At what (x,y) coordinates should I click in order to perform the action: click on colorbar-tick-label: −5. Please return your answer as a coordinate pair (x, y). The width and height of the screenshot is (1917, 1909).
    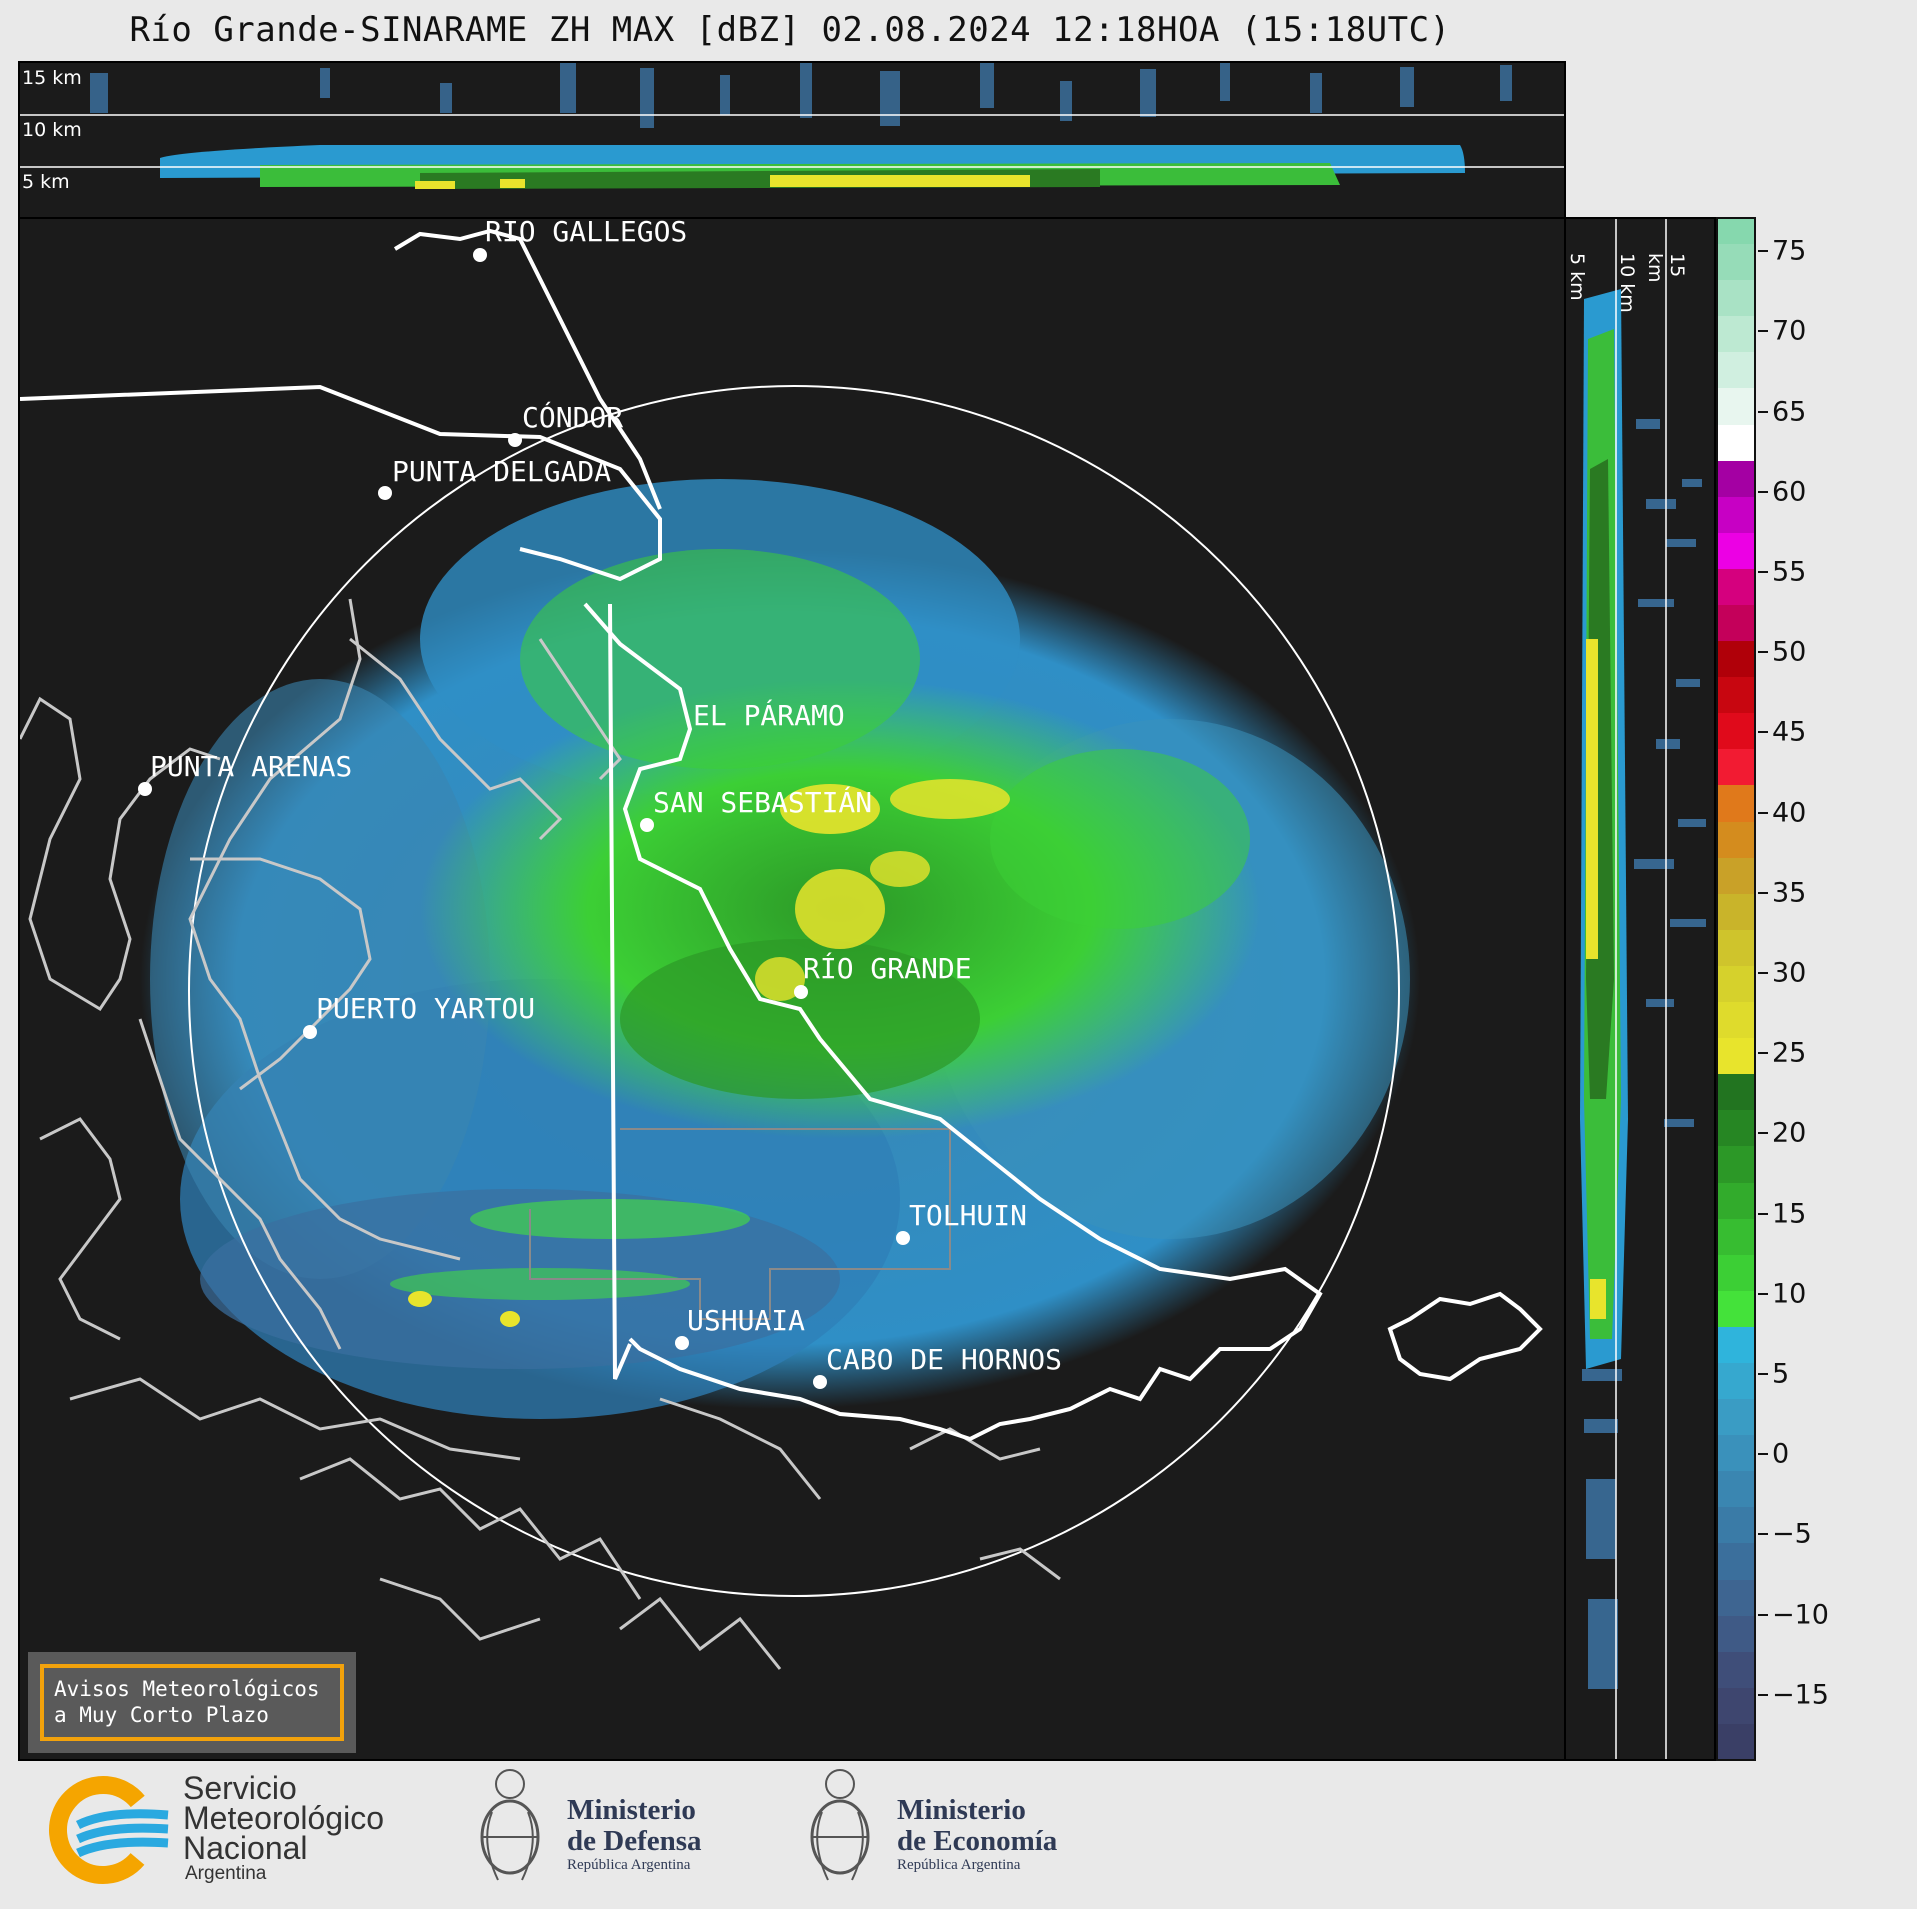
    Looking at the image, I should click on (1792, 1534).